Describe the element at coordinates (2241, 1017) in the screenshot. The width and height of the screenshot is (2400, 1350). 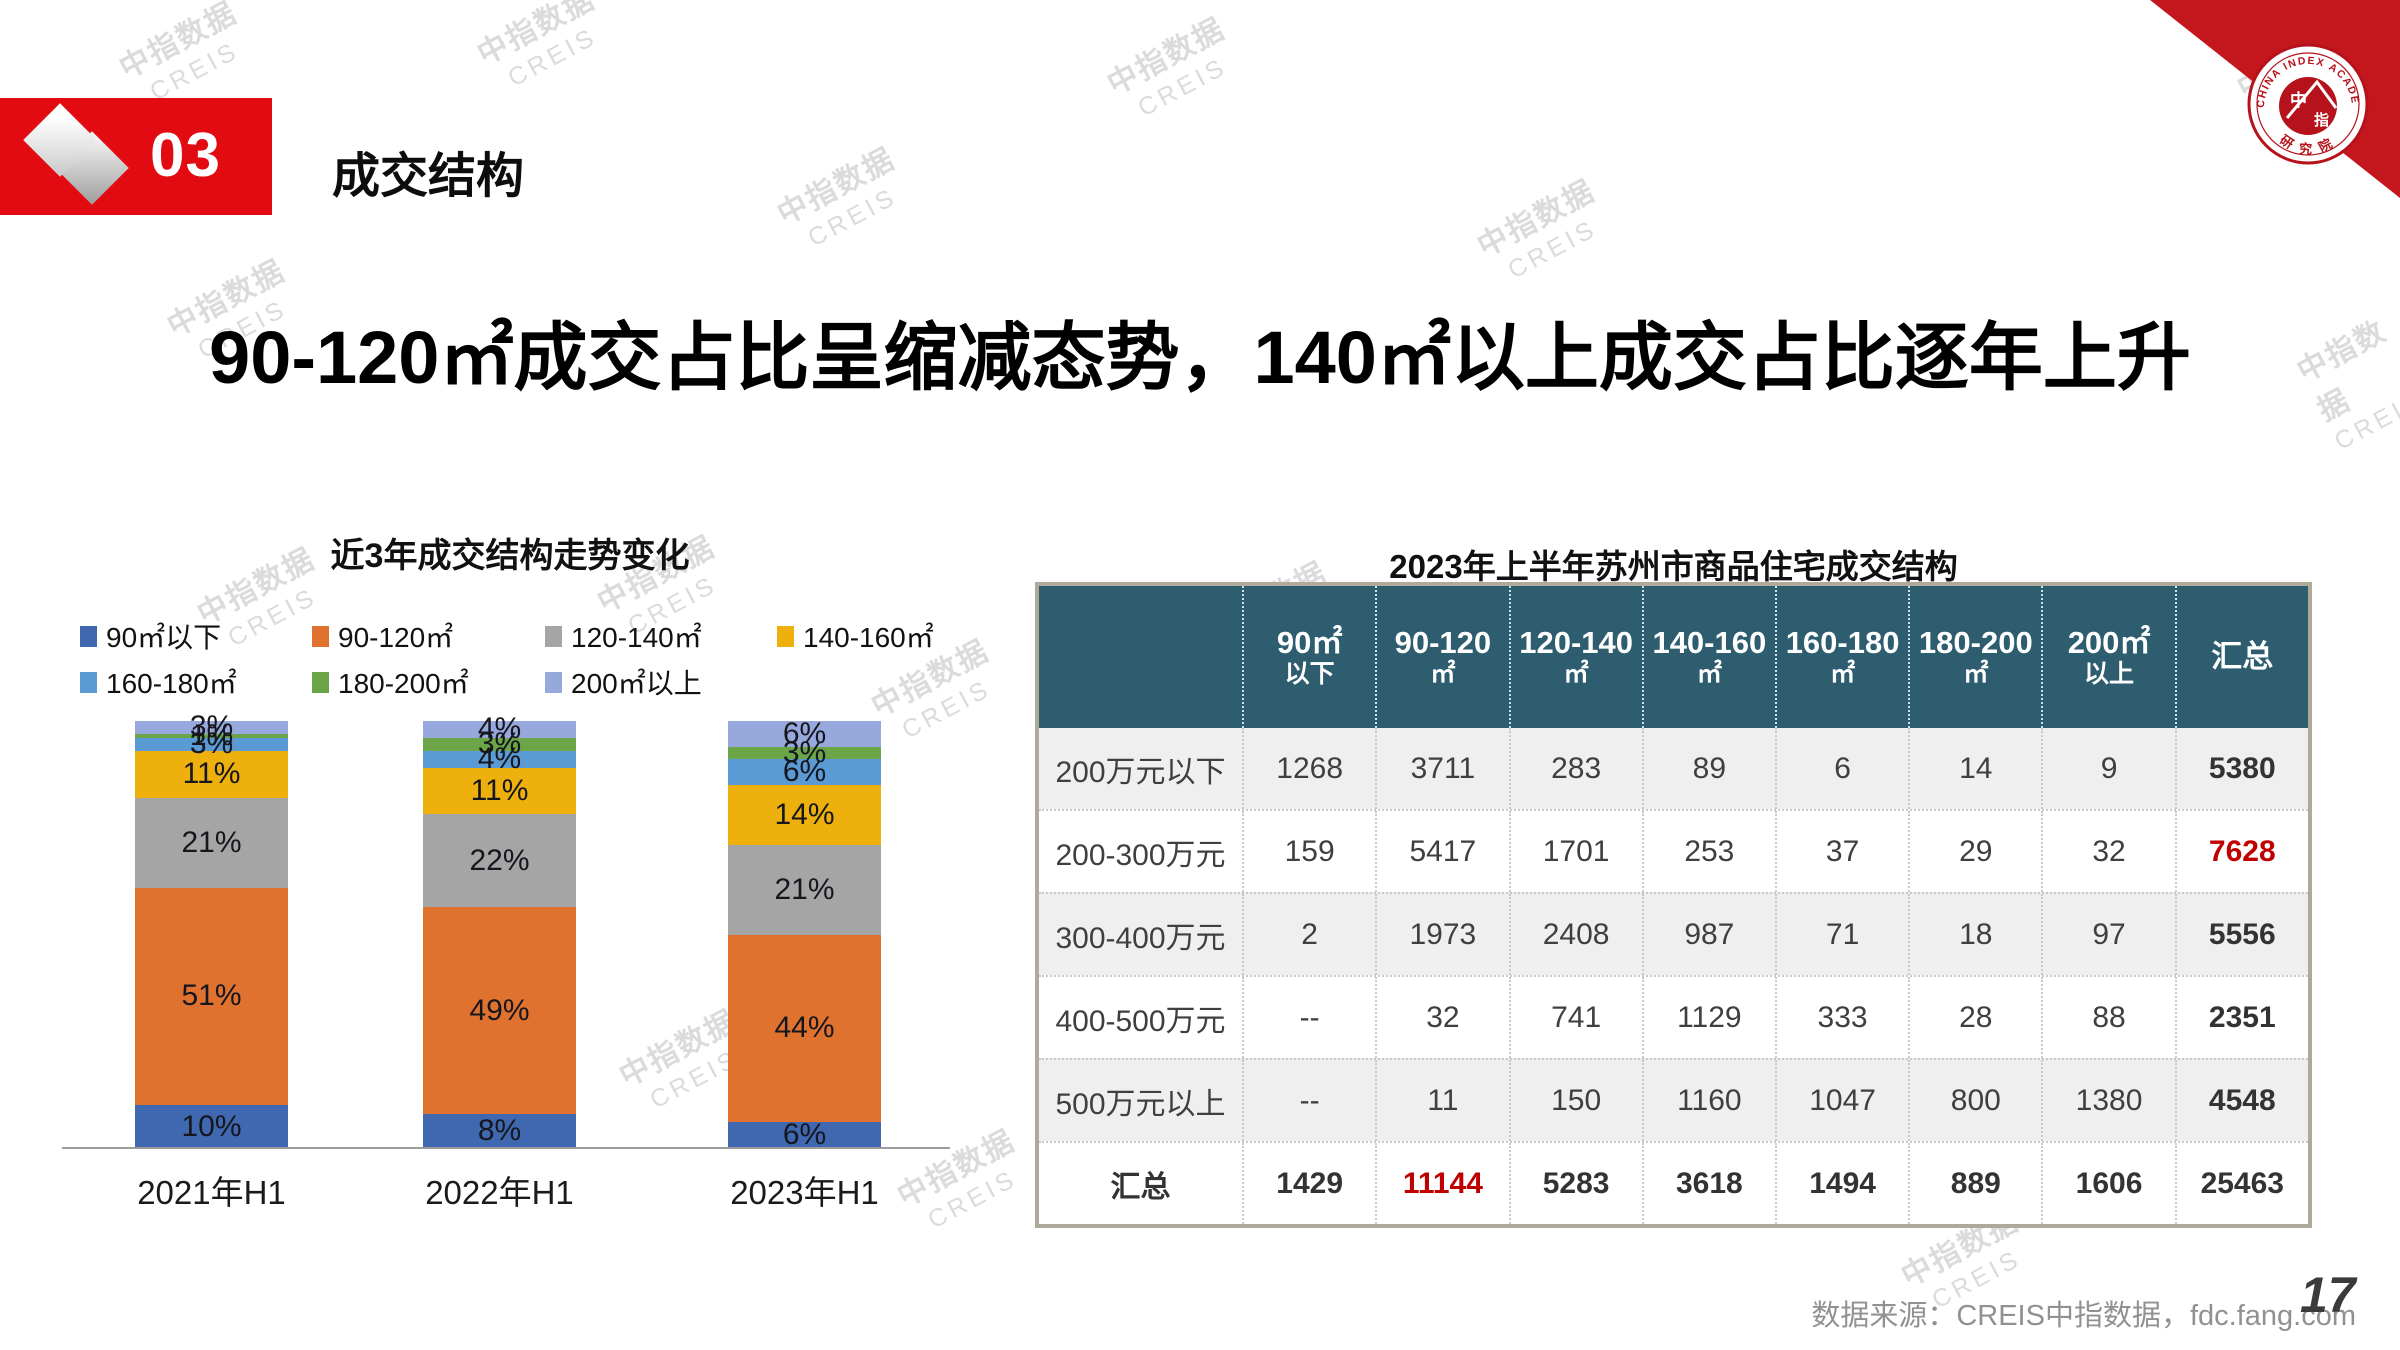
I see `table-total-cell: 2351` at that location.